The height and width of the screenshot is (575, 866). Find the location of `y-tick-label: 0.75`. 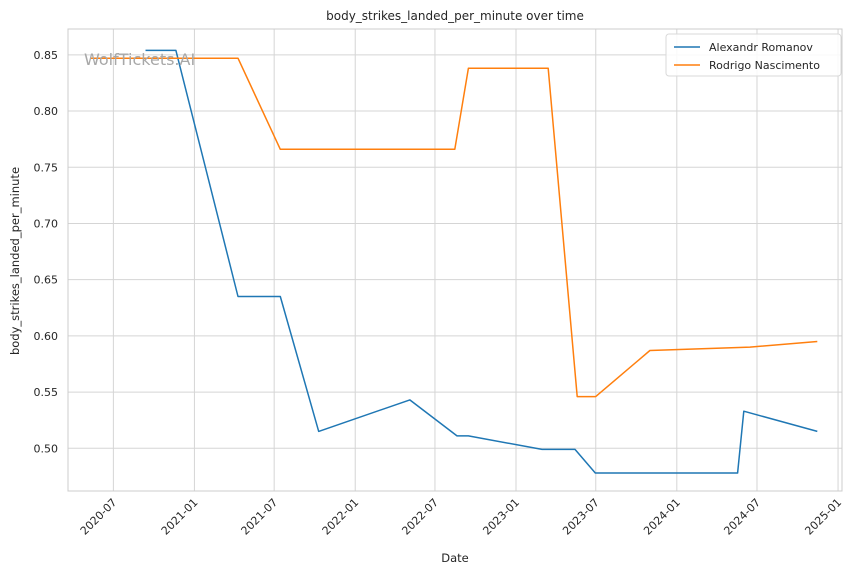

y-tick-label: 0.75 is located at coordinates (46, 167).